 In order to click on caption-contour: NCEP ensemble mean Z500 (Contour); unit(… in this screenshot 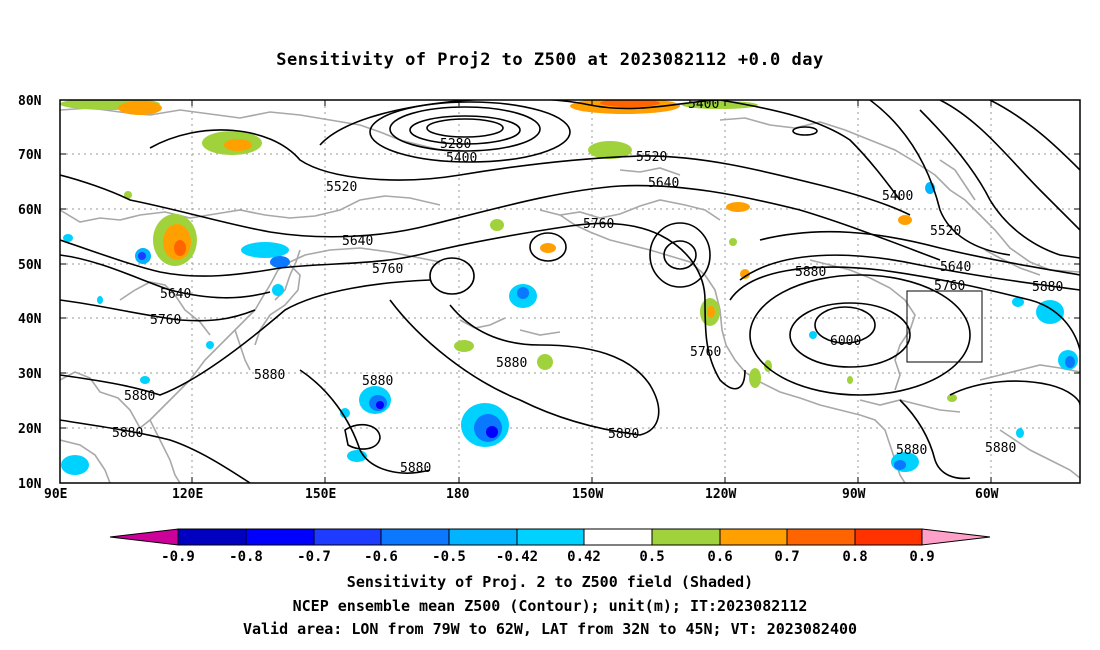, I will do `click(550, 606)`.